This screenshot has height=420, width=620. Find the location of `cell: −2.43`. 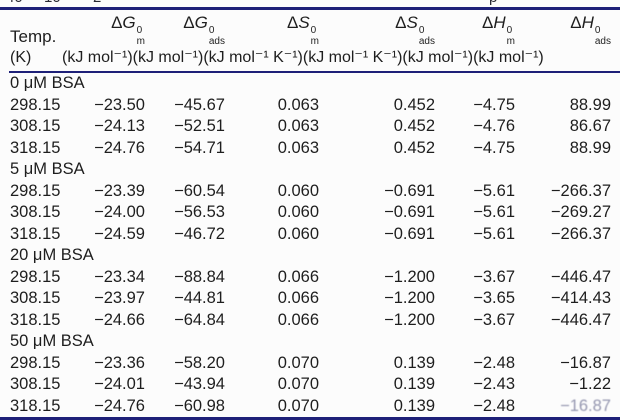

cell: −2.43 is located at coordinates (494, 384).